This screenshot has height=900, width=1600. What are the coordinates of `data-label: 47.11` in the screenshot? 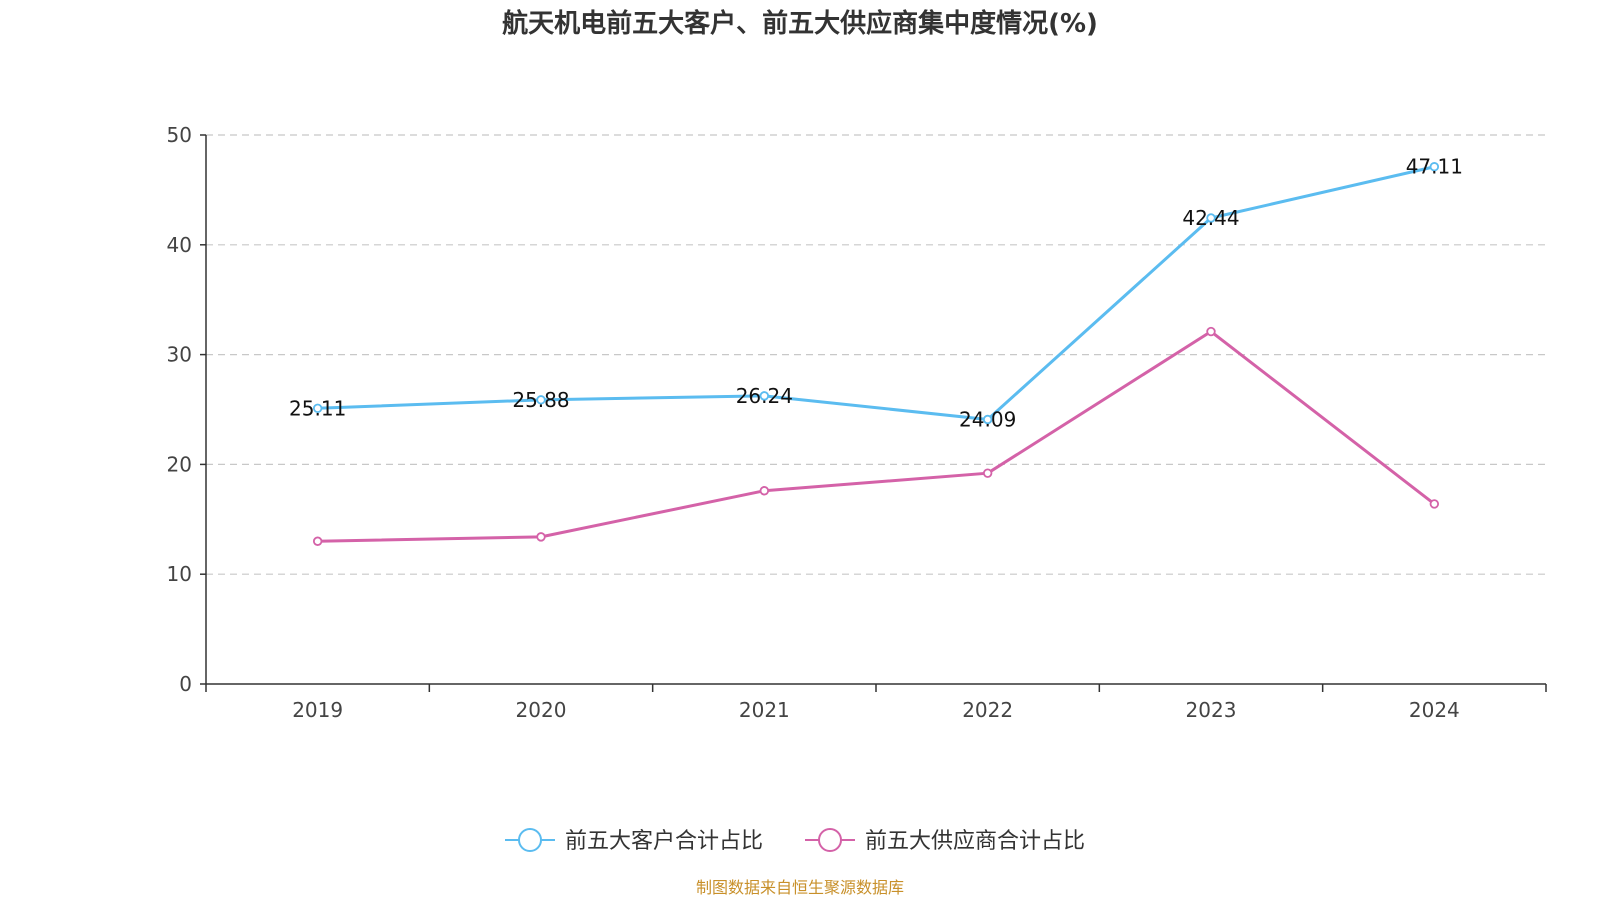 It's located at (1434, 167).